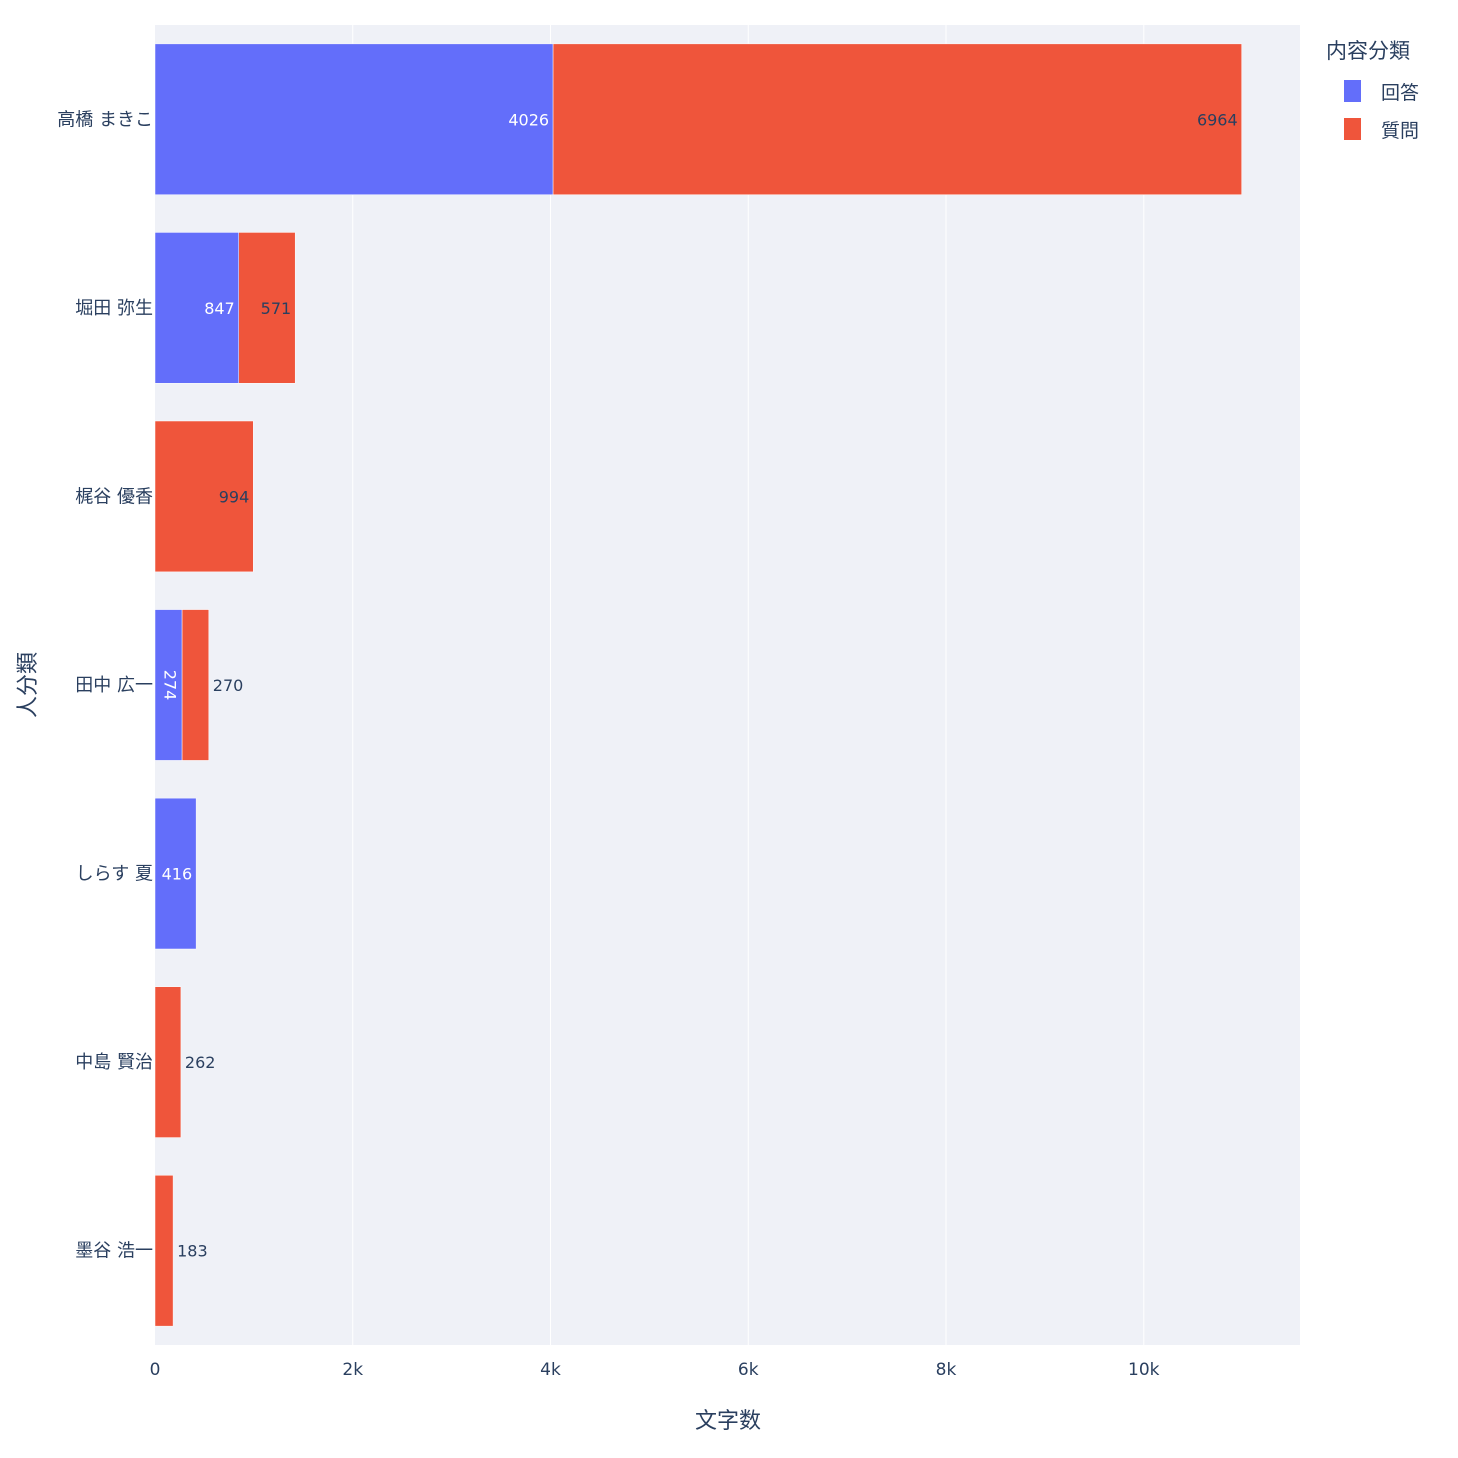  I want to click on y-category-label: 梶谷 優香, so click(114, 496).